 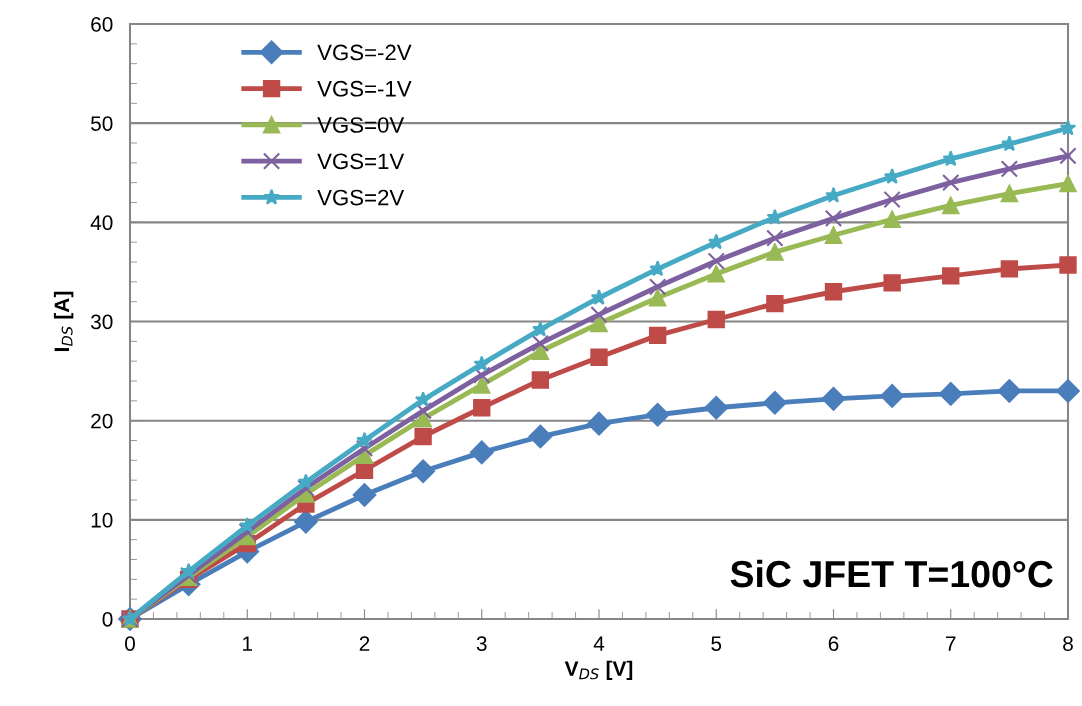 I want to click on x-tick-label: 4, so click(x=599, y=643).